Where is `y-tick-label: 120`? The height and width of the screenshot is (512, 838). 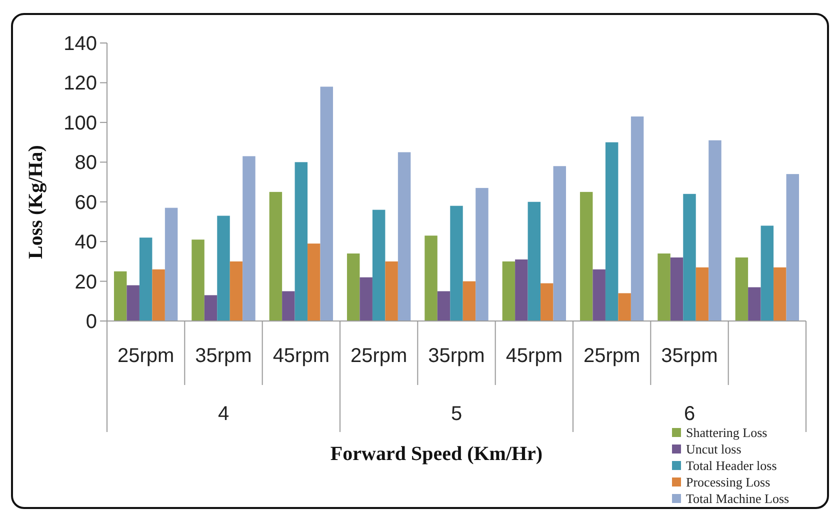 y-tick-label: 120 is located at coordinates (80, 83).